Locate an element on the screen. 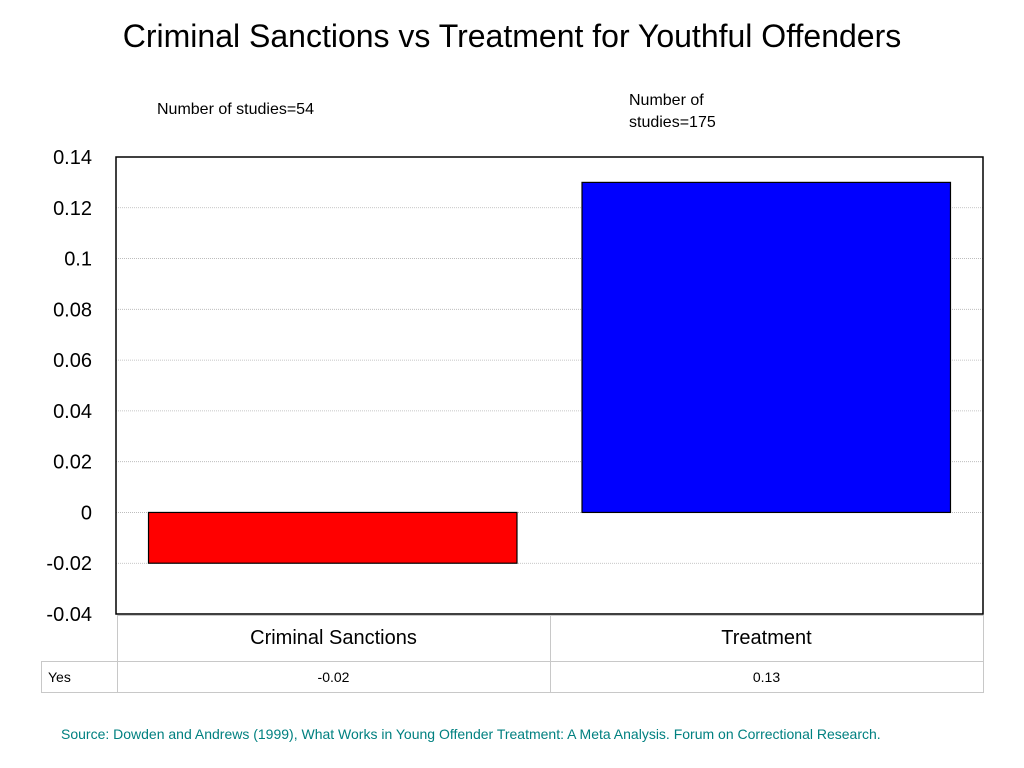 The image size is (1024, 768). data-table-row-label: Yes is located at coordinates (79, 677).